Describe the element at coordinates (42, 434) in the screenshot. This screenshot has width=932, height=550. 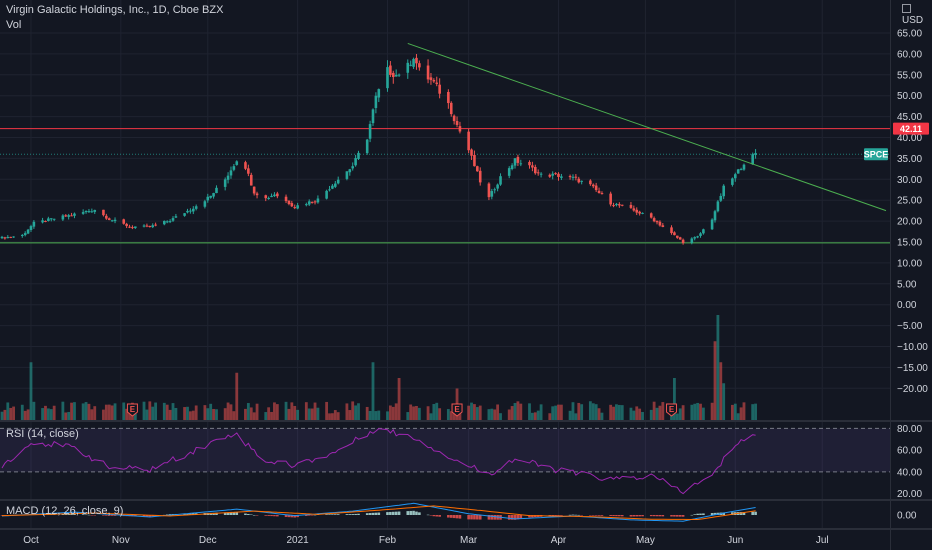
I see `rsi-label: RSI (14, close)` at that location.